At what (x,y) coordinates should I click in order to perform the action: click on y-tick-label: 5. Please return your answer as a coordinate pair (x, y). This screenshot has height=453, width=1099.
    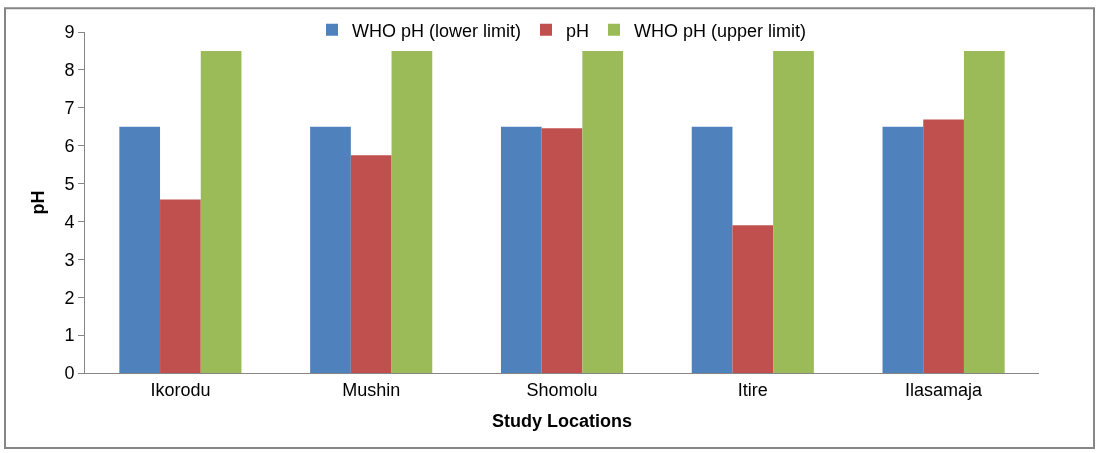
    Looking at the image, I should click on (69, 183).